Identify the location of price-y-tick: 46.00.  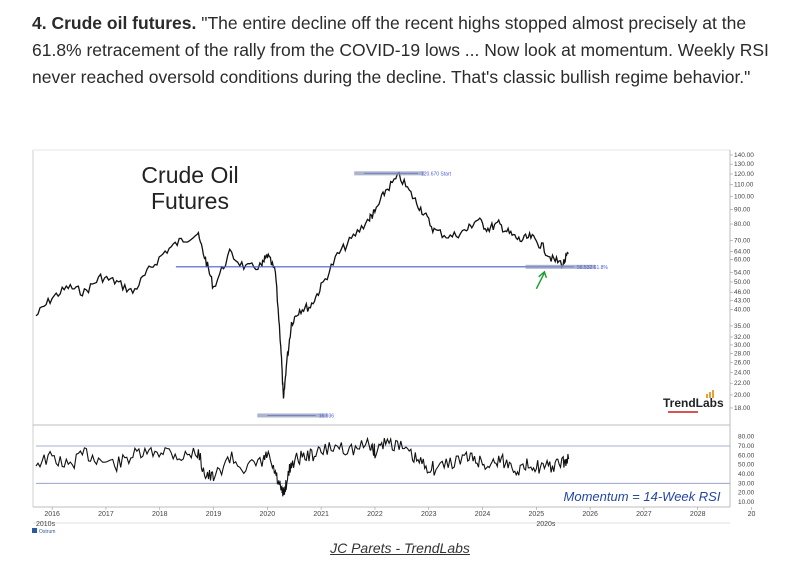
(742, 292).